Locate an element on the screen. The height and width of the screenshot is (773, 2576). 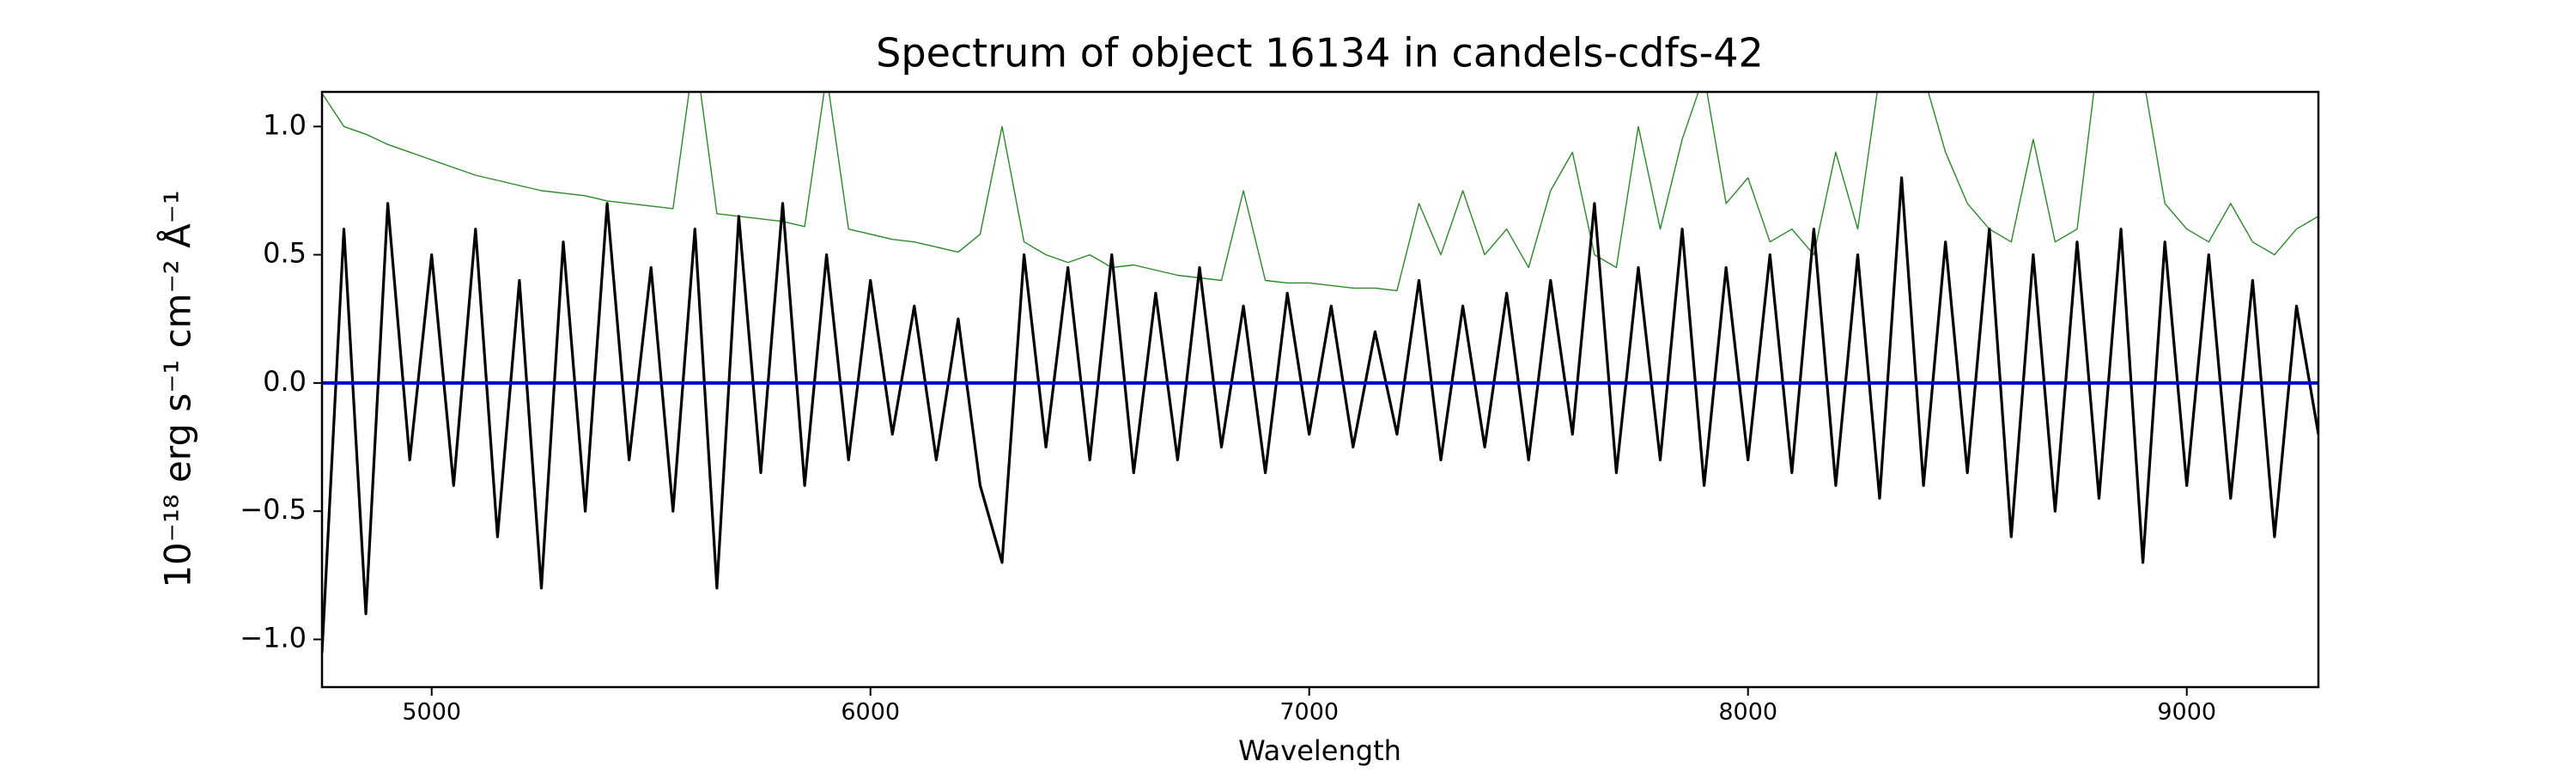
x-tick-label: 5000 is located at coordinates (431, 712).